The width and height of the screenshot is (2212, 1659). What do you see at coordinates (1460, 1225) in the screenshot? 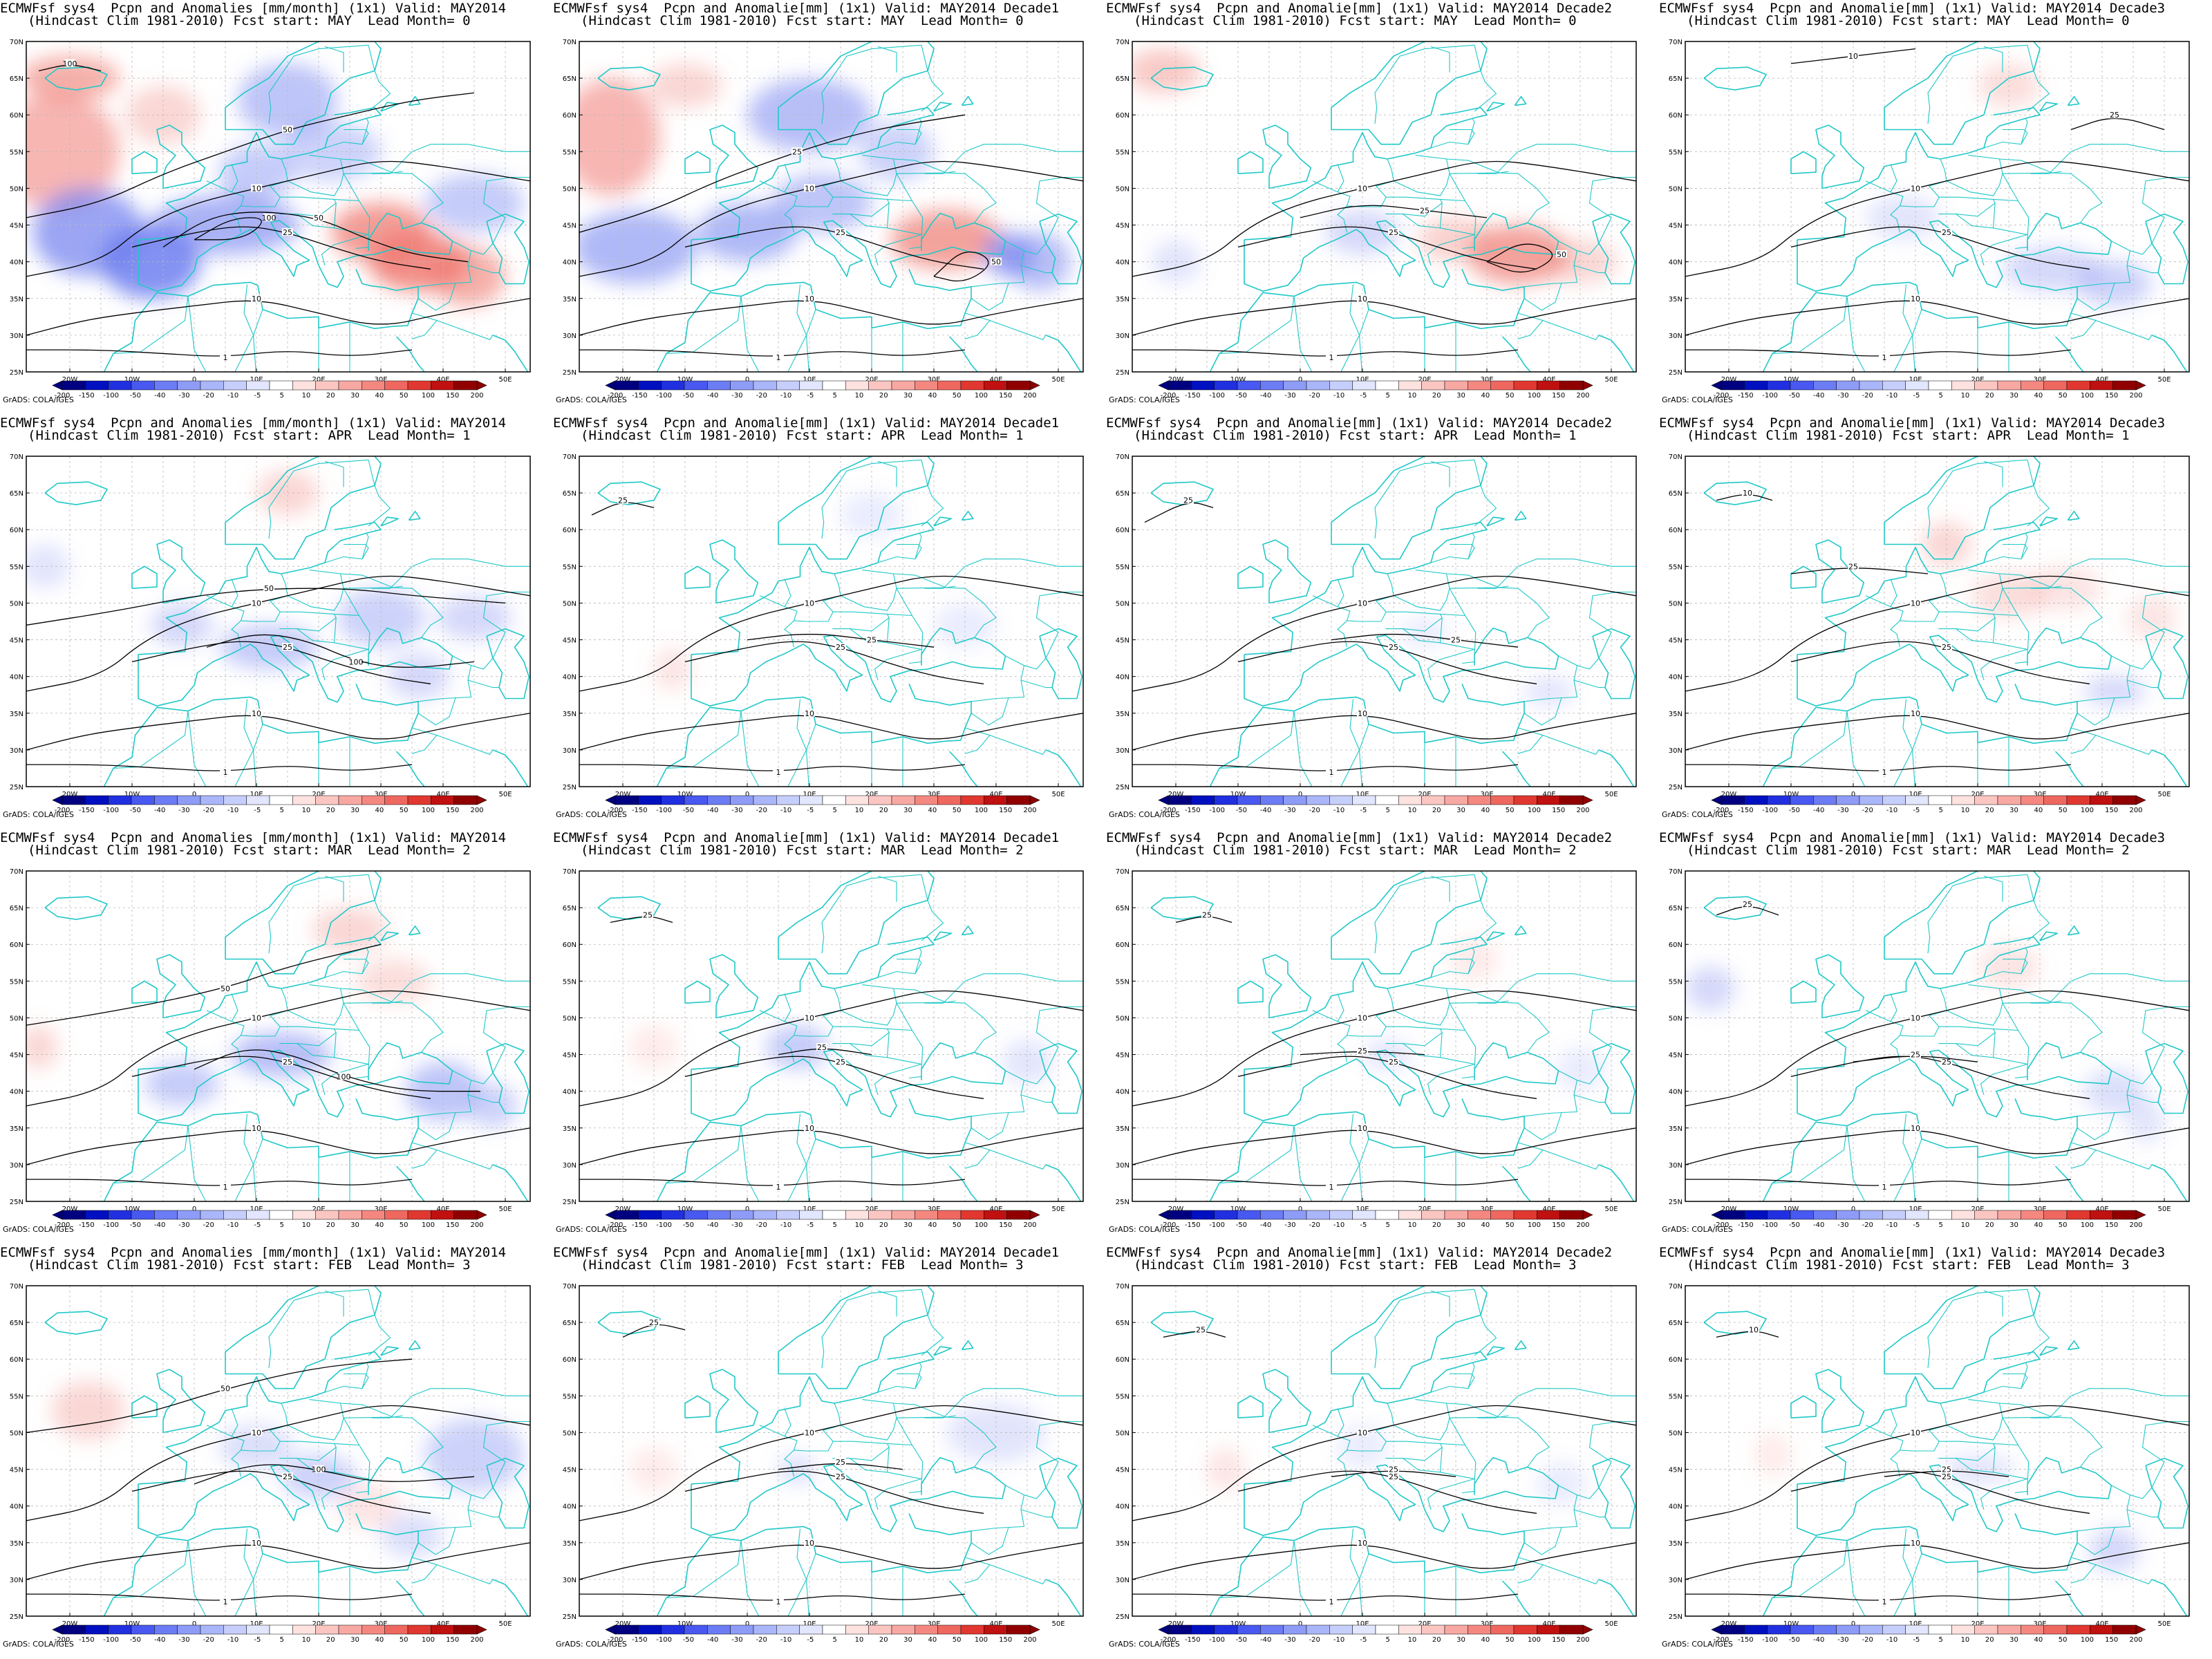
I see `colorbar-label: 30` at bounding box center [1460, 1225].